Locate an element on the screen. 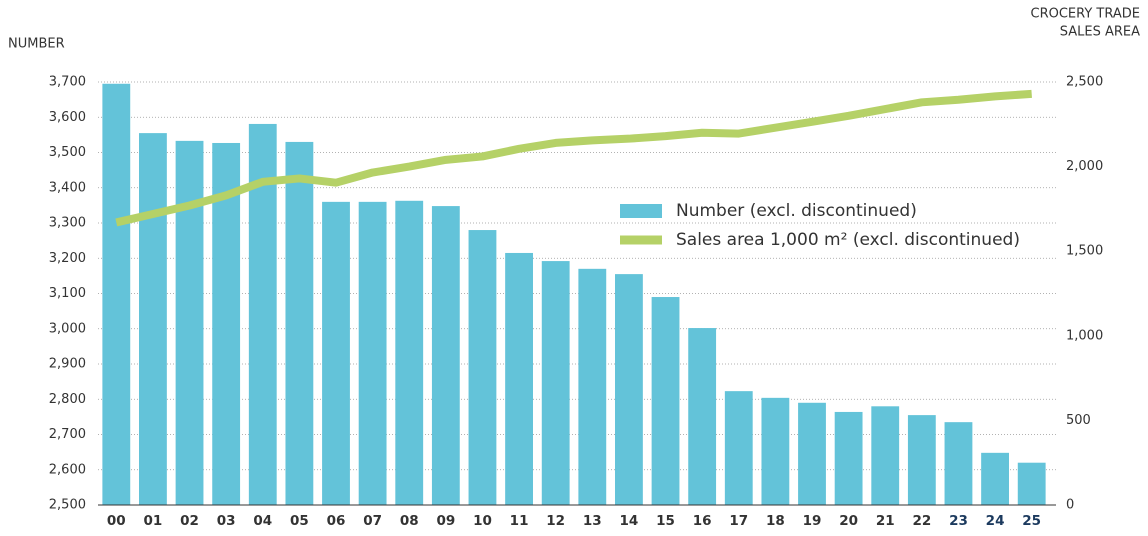 The width and height of the screenshot is (1148, 536). x-tick-label: 09 is located at coordinates (445, 521).